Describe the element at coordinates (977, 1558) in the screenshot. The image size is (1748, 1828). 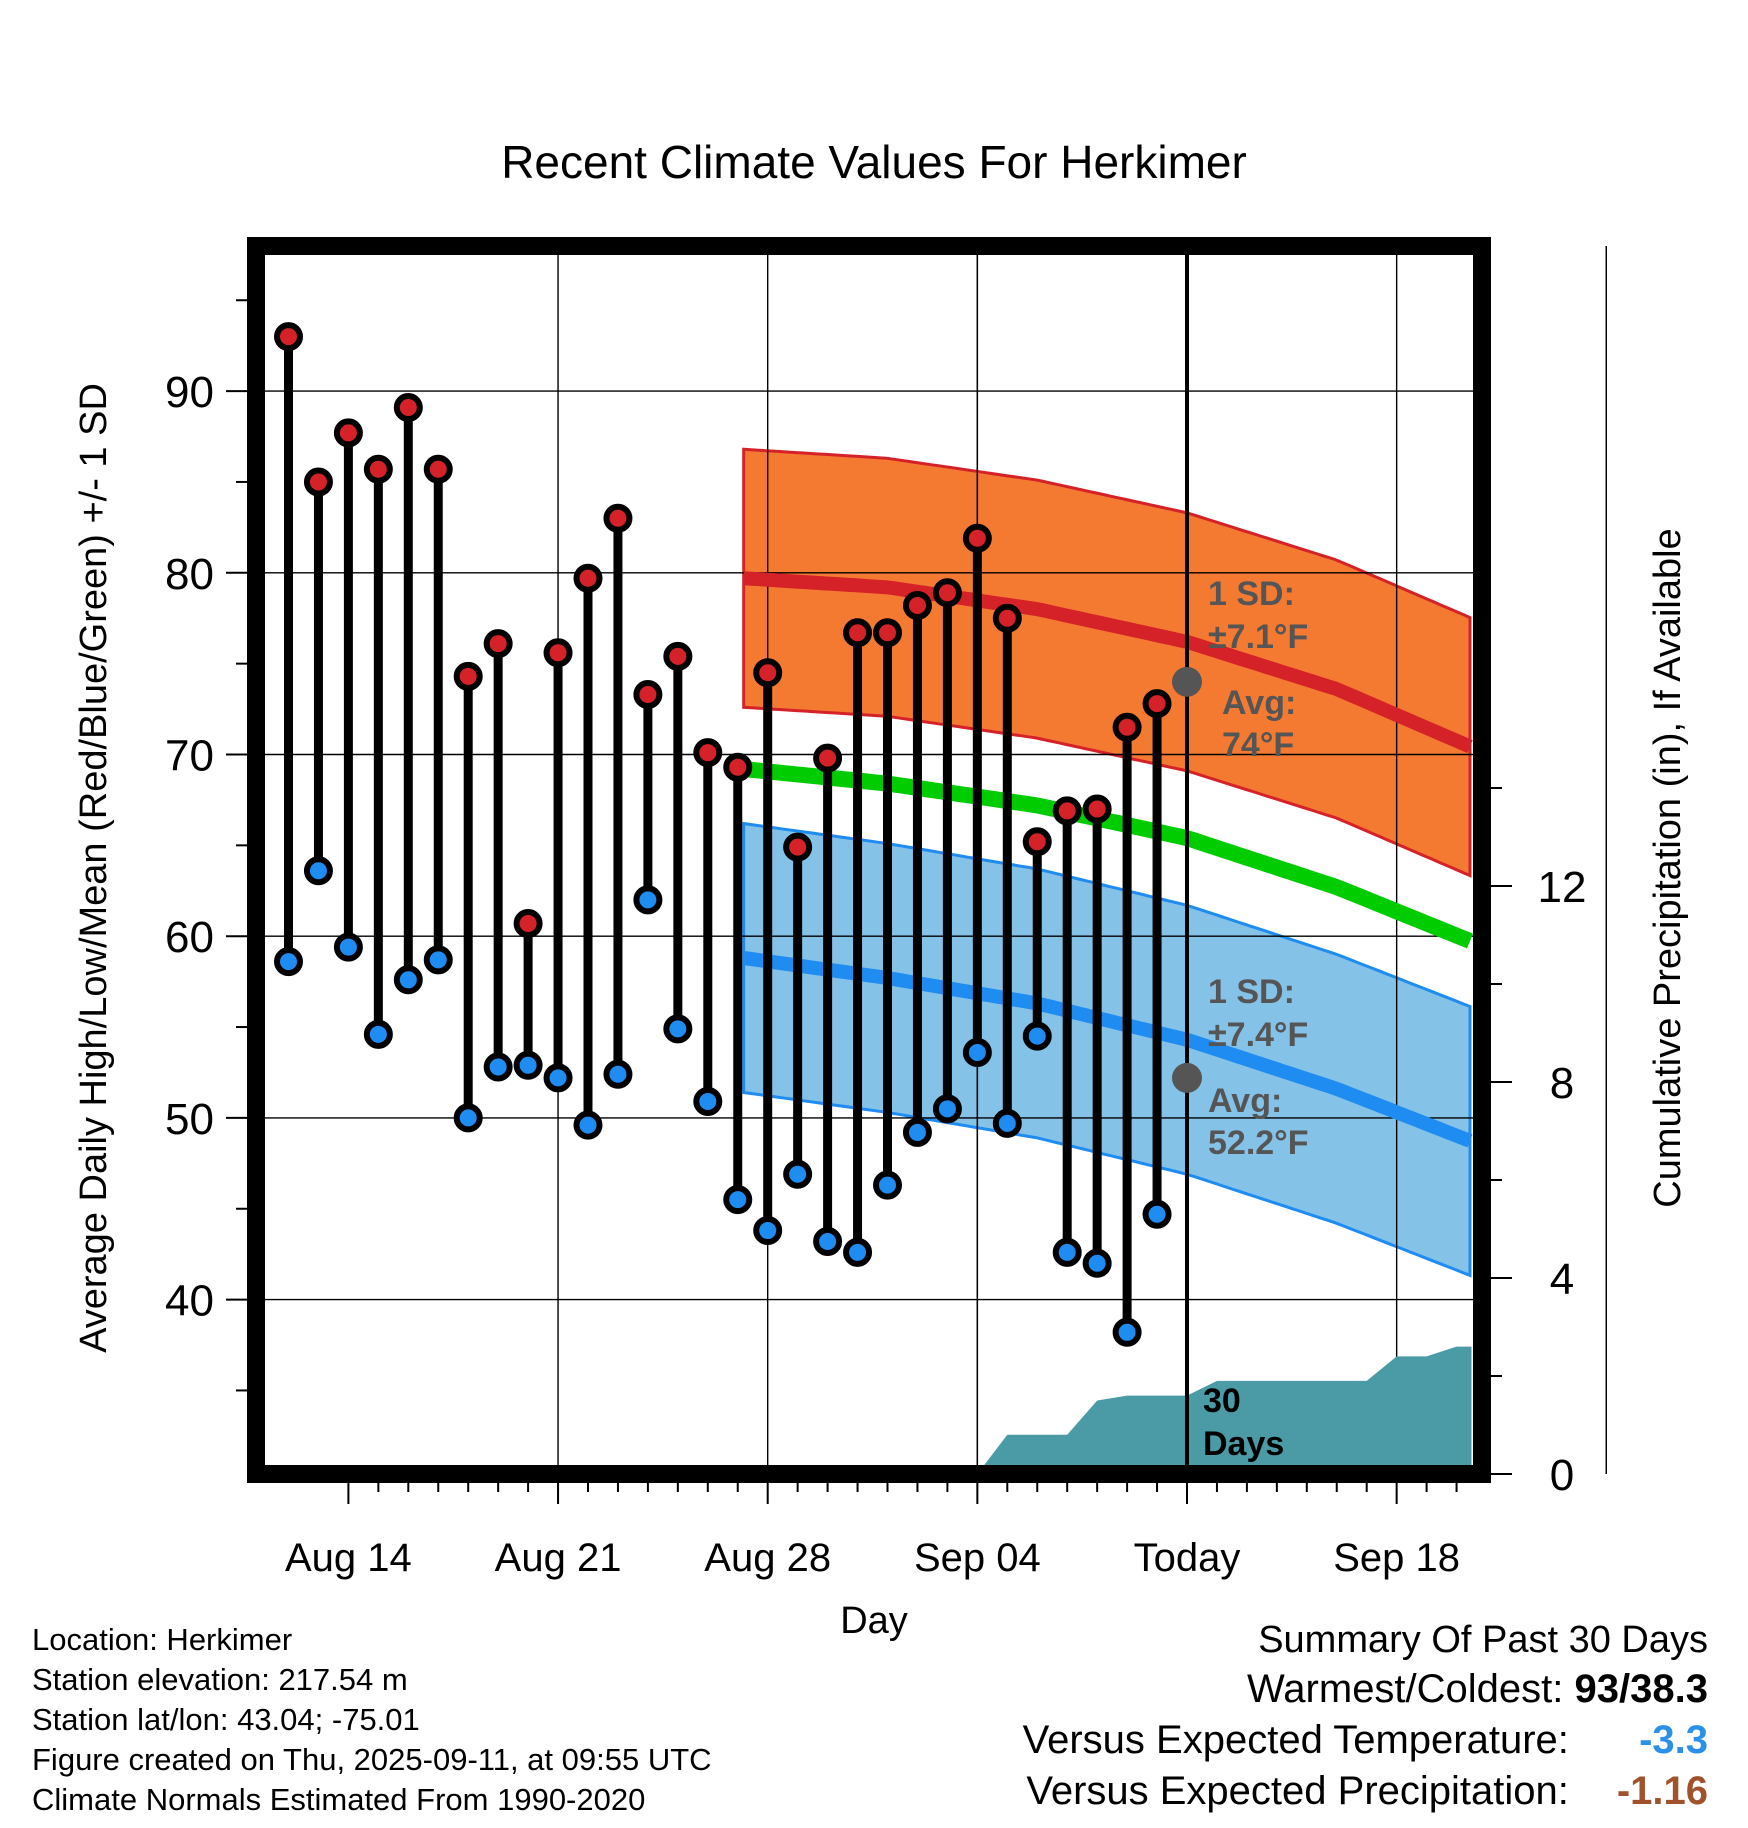
I see `x-tick-label: Sep 04` at that location.